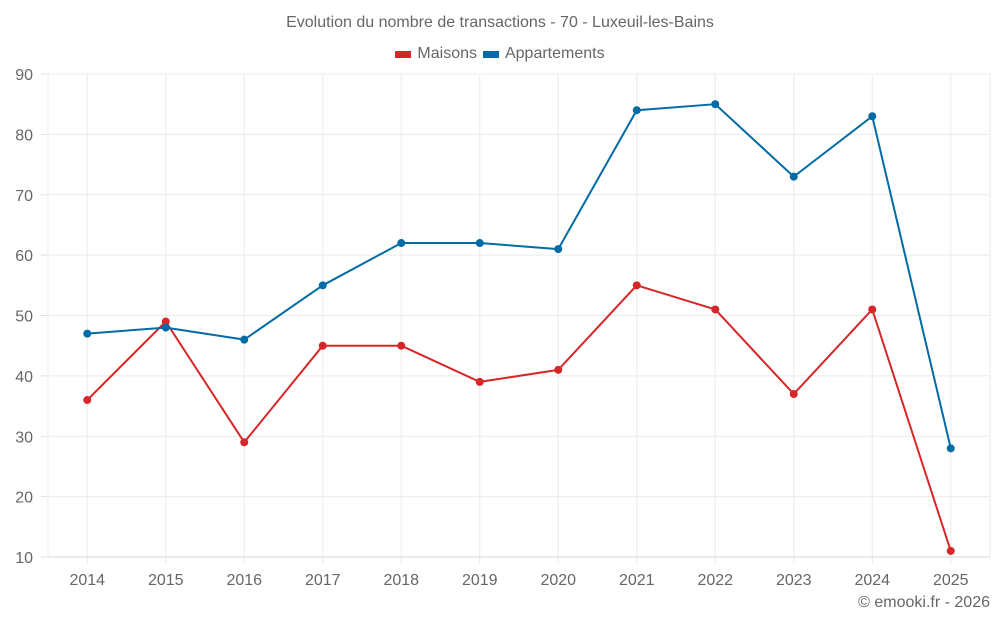 Image resolution: width=1000 pixels, height=625 pixels. Describe the element at coordinates (403, 54) in the screenshot. I see `legend-swatch-maisons` at that location.